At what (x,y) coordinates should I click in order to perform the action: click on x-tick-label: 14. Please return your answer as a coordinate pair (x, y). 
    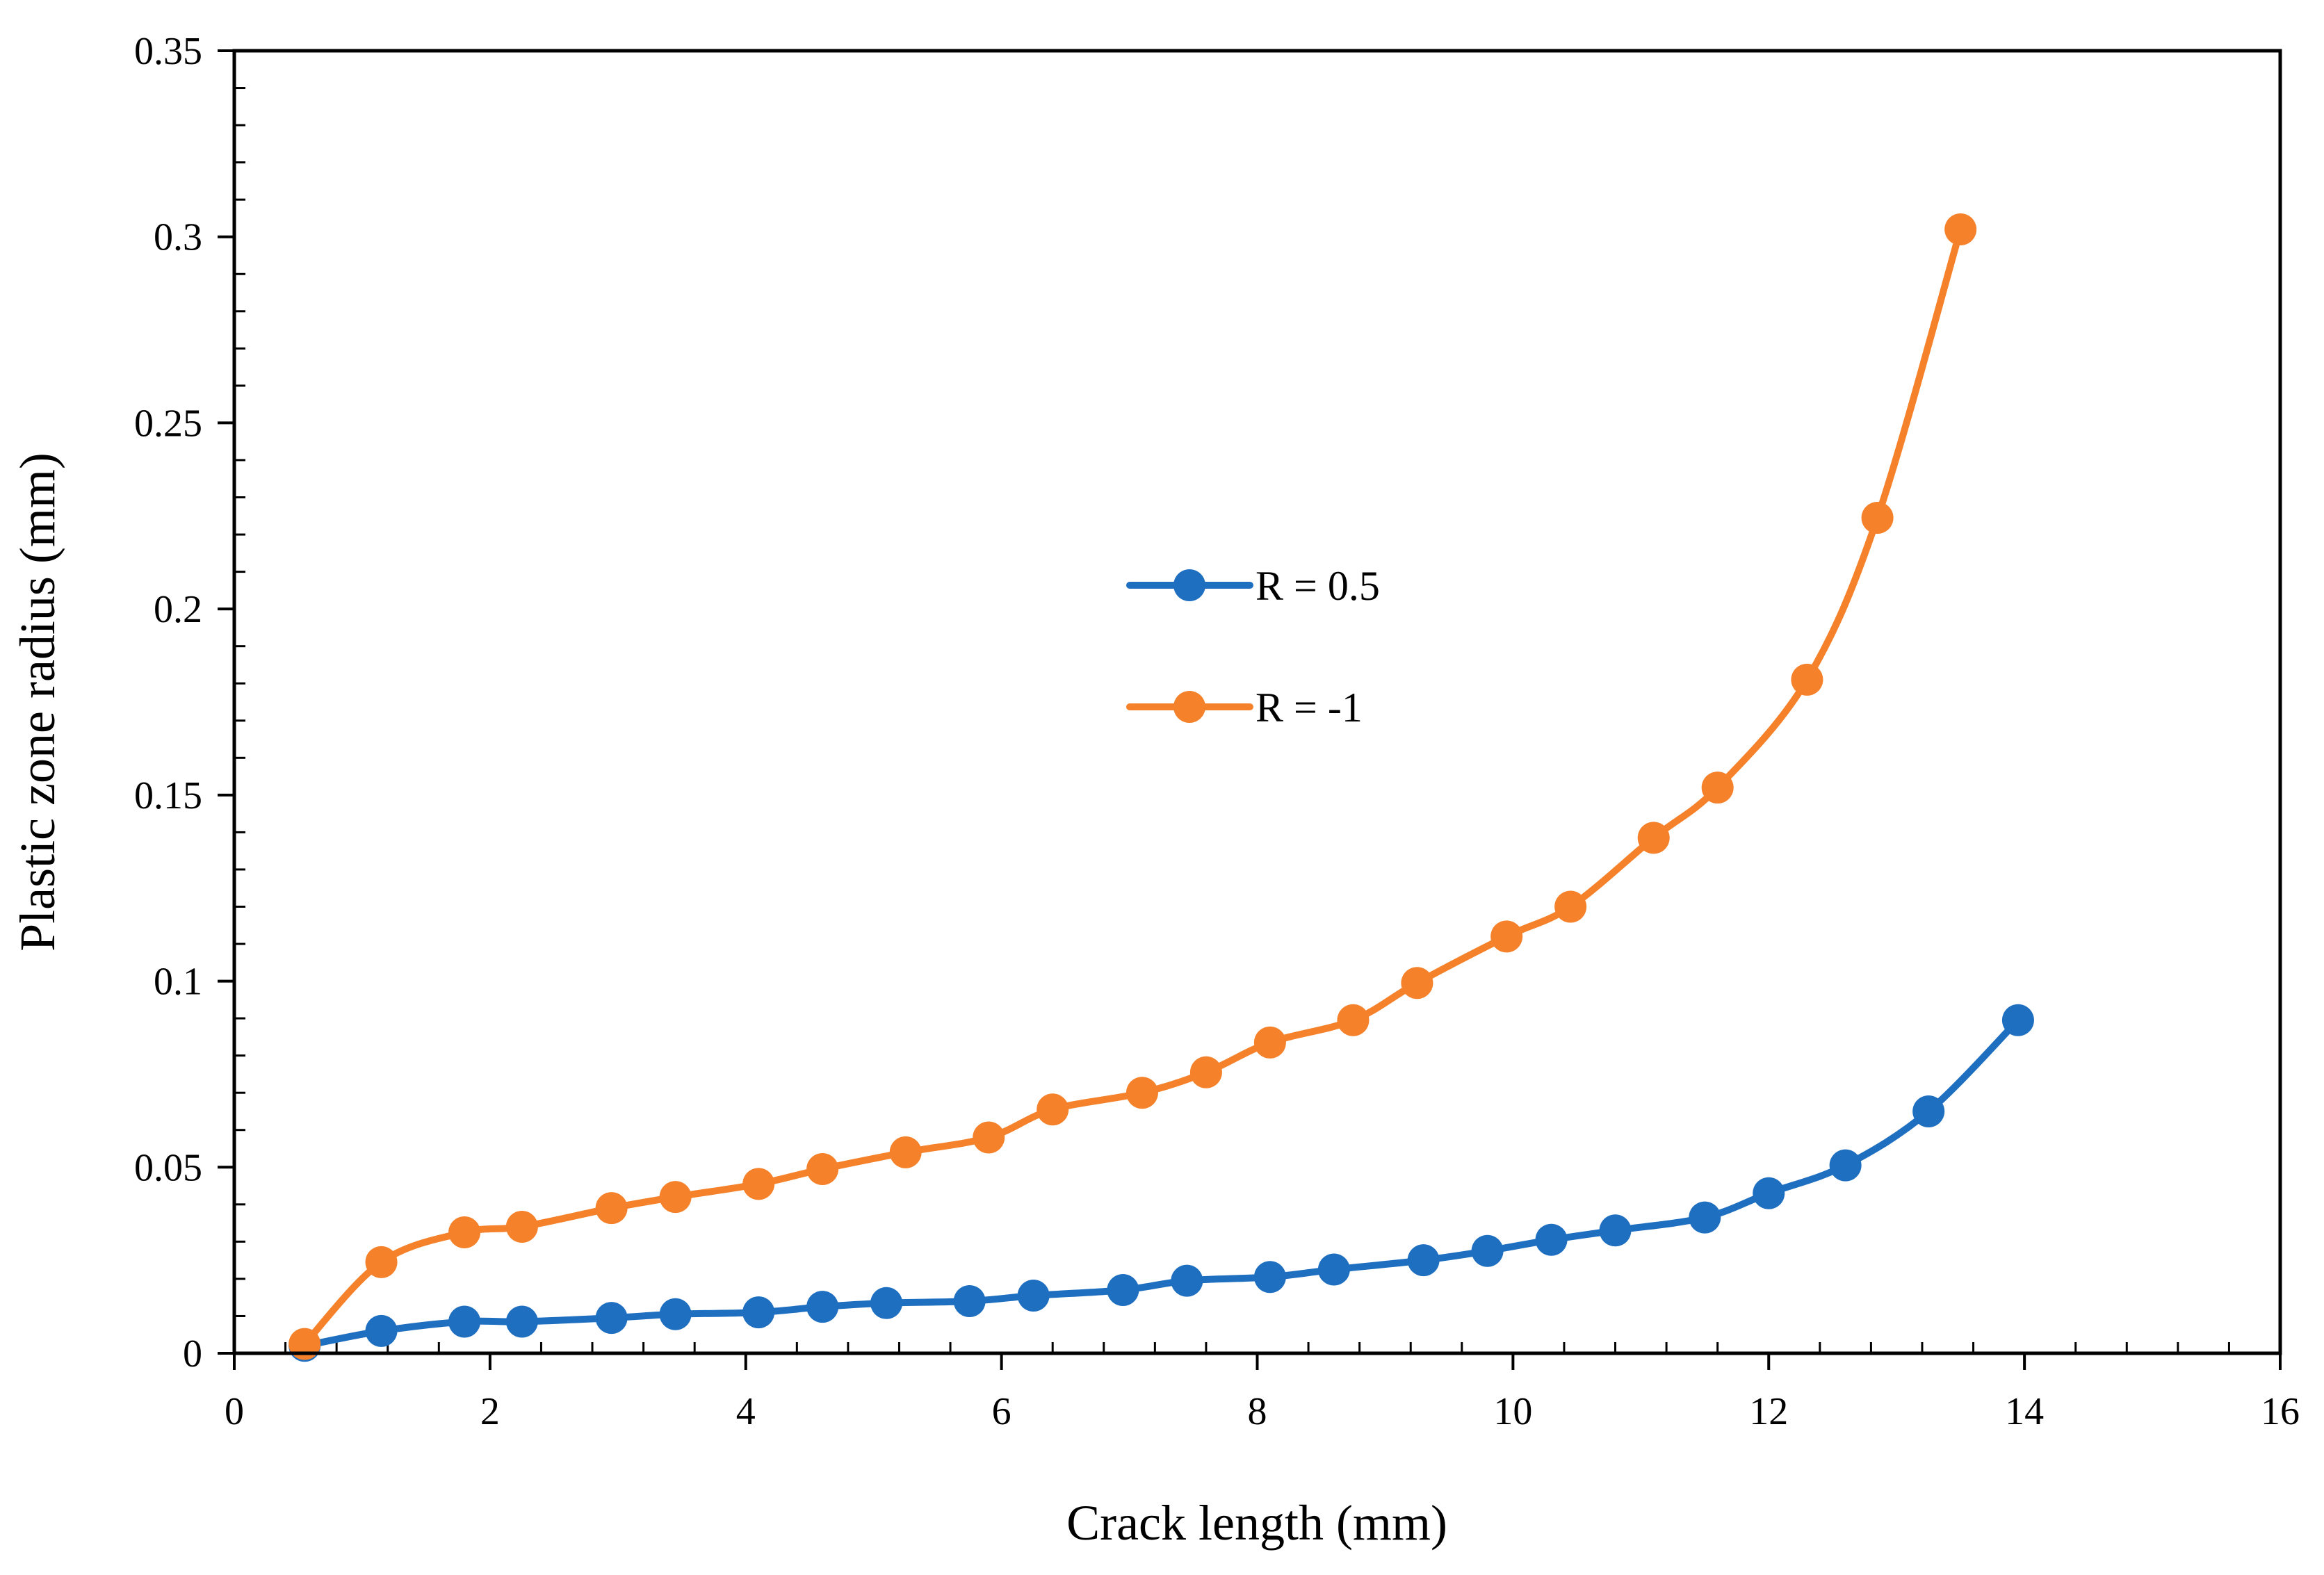
    Looking at the image, I should click on (2024, 1411).